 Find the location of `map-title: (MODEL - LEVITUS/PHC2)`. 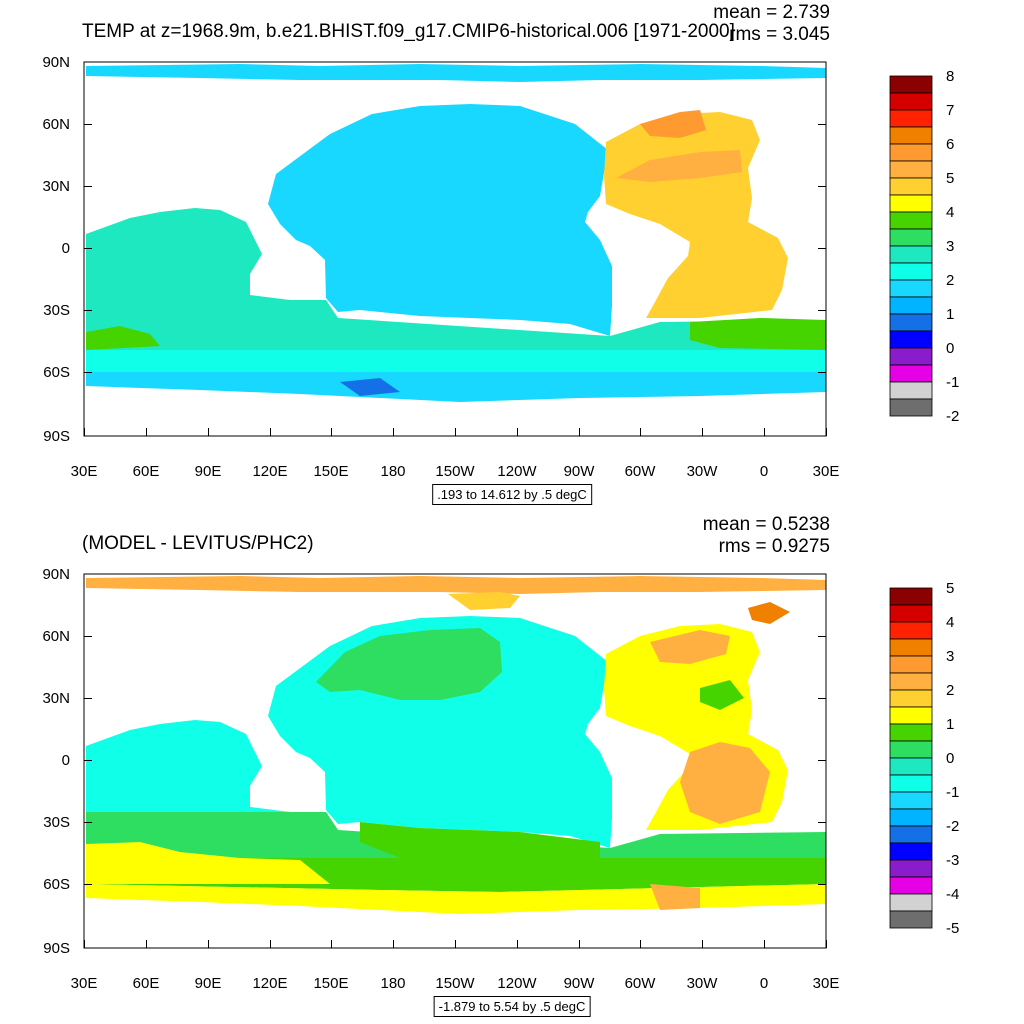

map-title: (MODEL - LEVITUS/PHC2) is located at coordinates (198, 543).